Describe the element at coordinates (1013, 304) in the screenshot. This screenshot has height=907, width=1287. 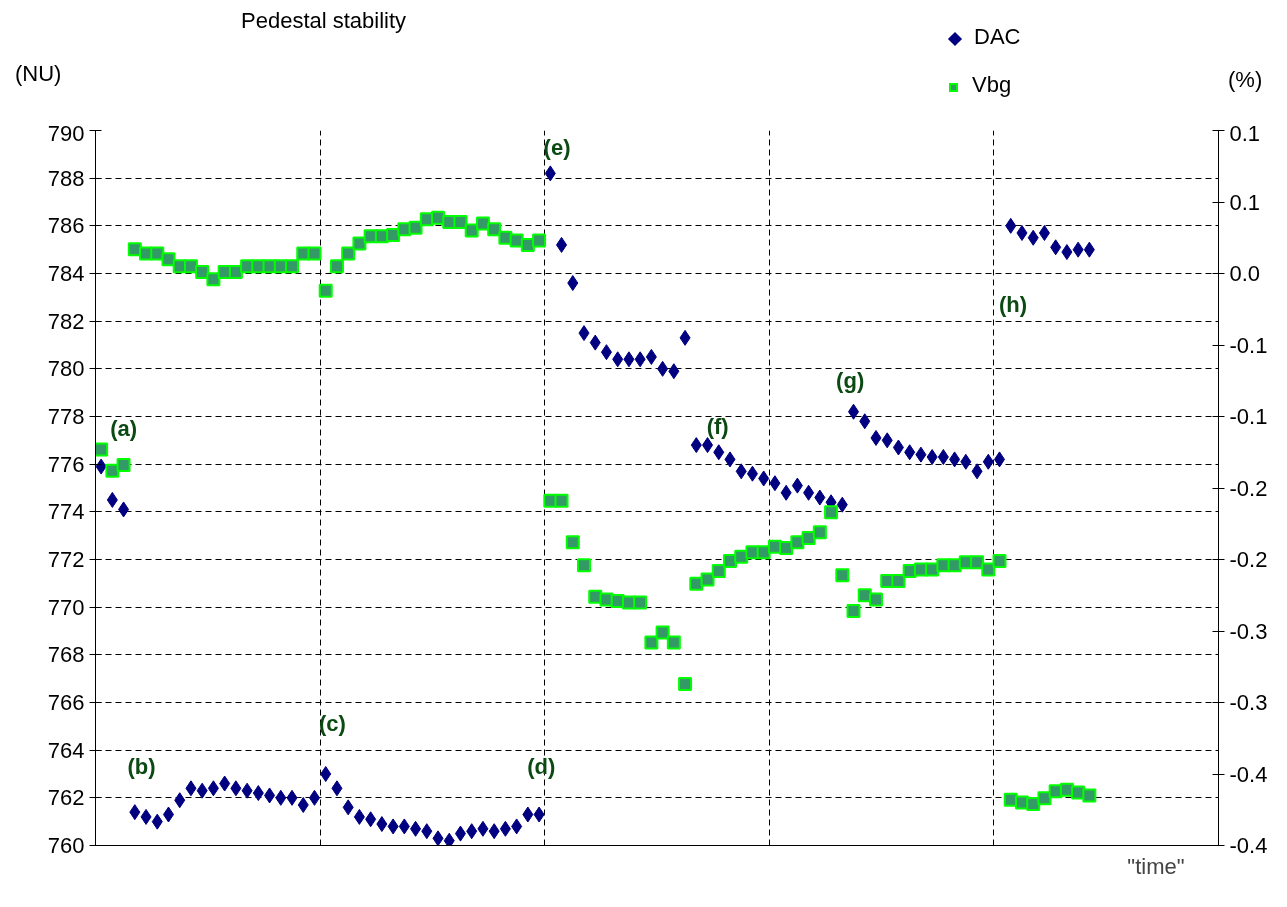
I see `annotation: (h)` at that location.